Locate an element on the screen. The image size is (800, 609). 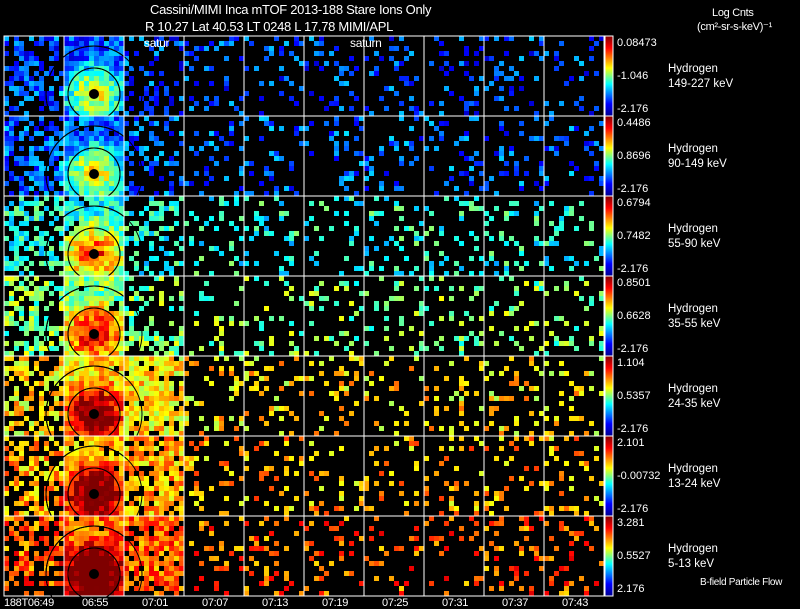
colorbar-mid-label: 0.8696 is located at coordinates (634, 156).